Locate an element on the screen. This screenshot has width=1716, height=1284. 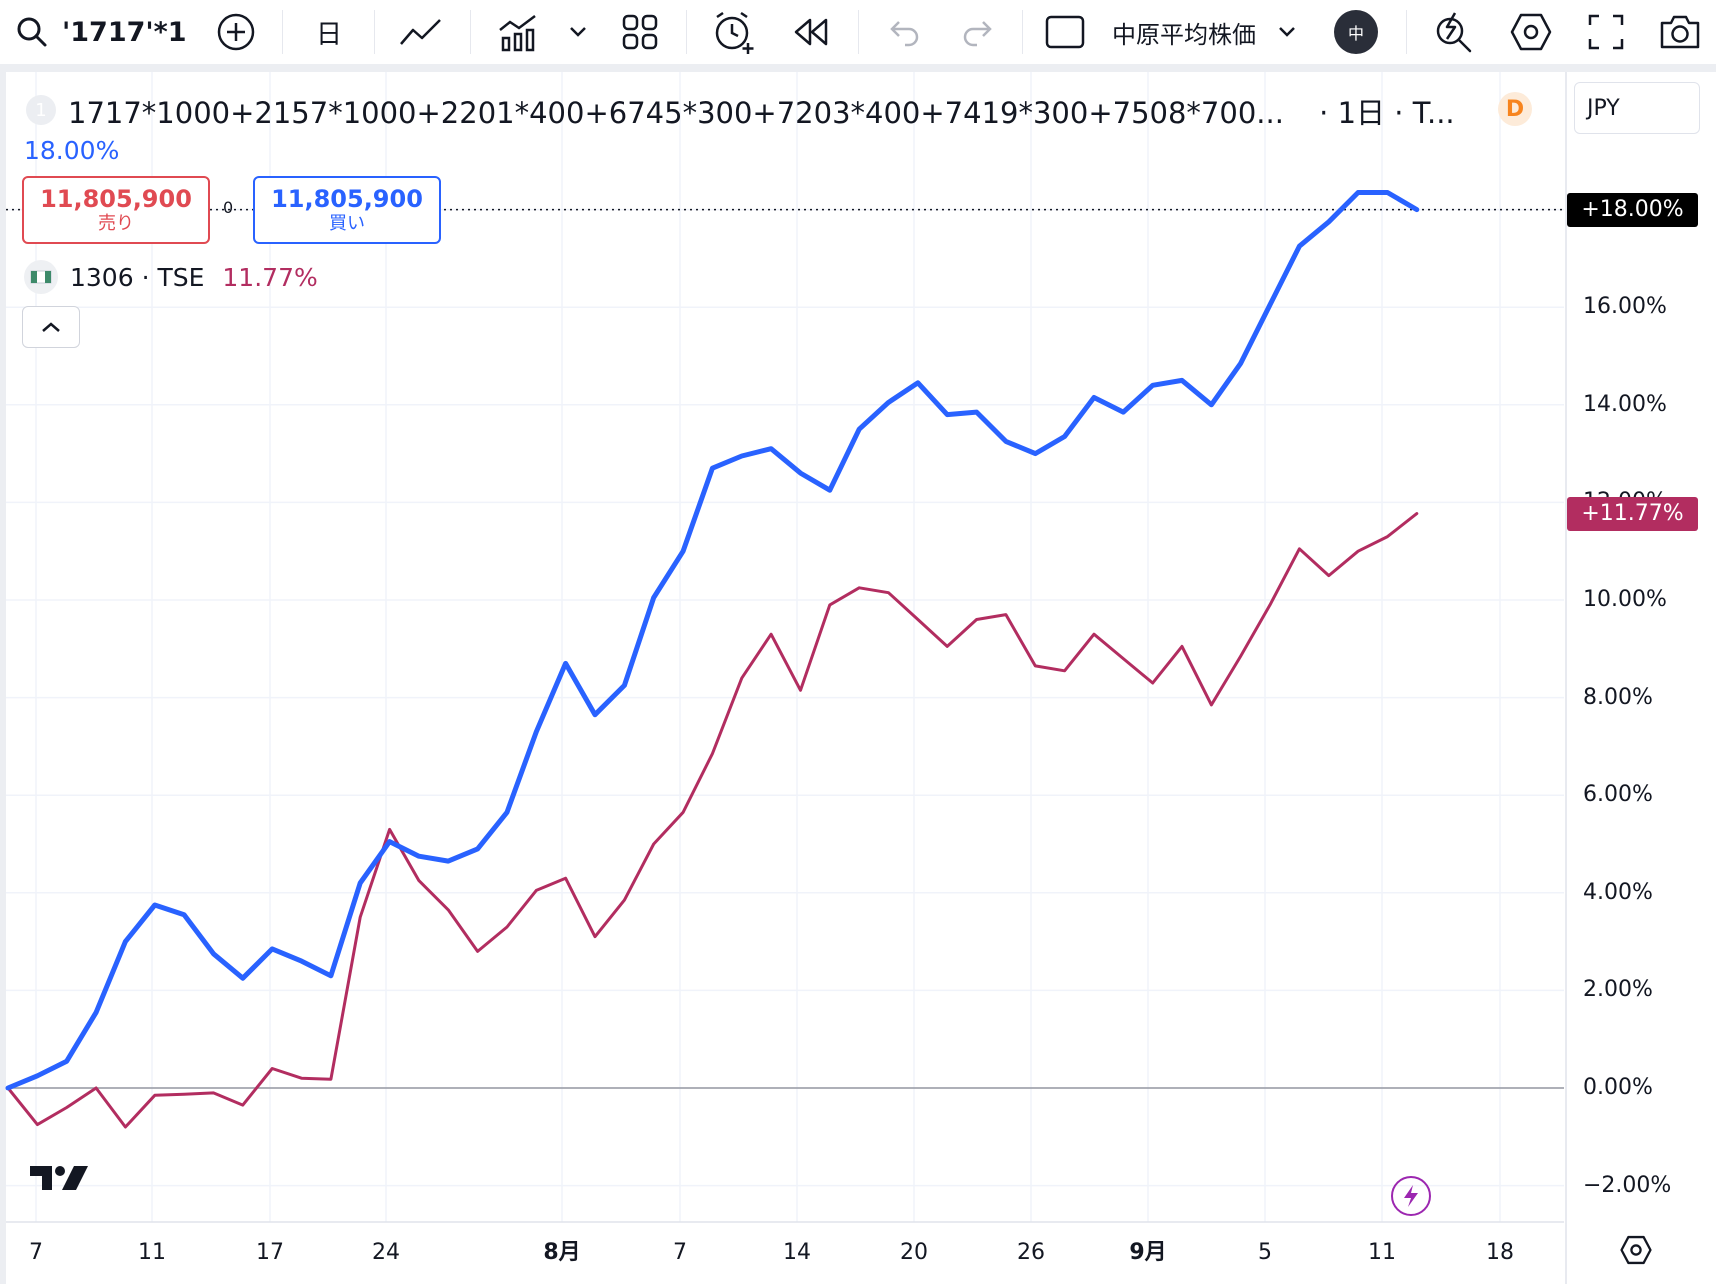
square-icon is located at coordinates (1065, 32).